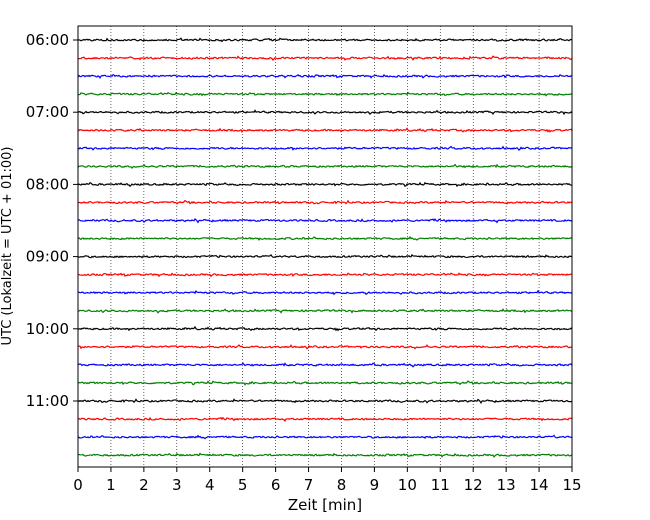 The image size is (650, 520). Describe the element at coordinates (539, 485) in the screenshot. I see `x-tick-label: 14` at that location.